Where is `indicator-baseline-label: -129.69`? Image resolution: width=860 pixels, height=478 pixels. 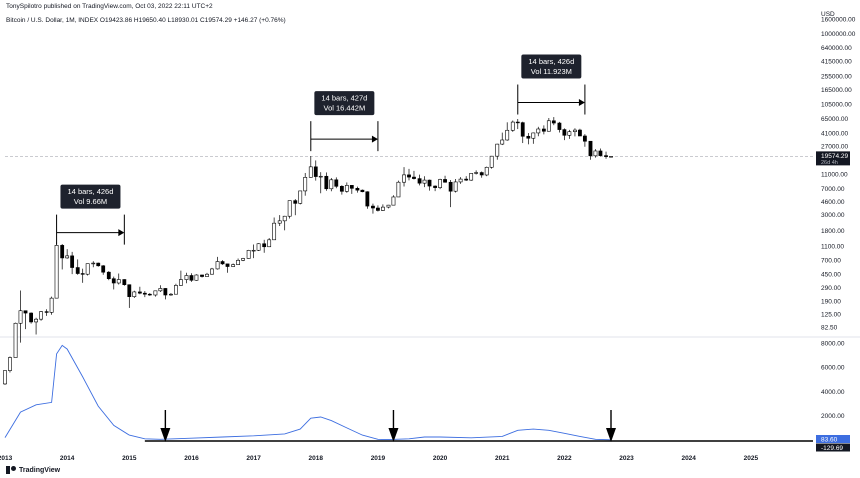
indicator-baseline-label: -129.69 is located at coordinates (832, 448).